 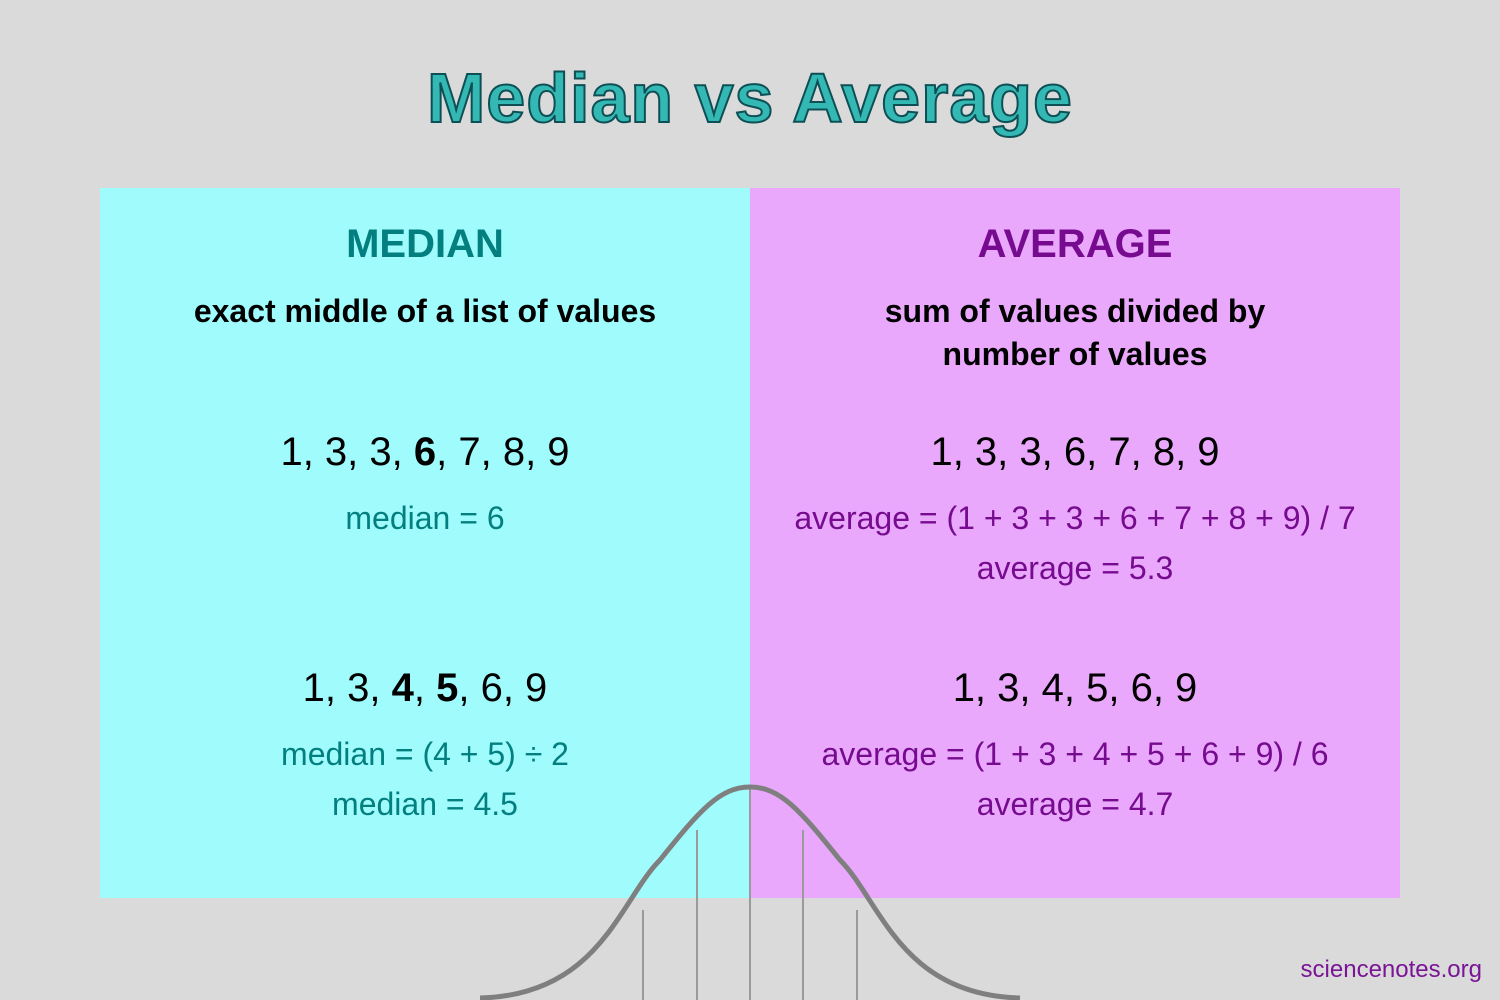 I want to click on list-text: , 6, 9, so click(x=503, y=688).